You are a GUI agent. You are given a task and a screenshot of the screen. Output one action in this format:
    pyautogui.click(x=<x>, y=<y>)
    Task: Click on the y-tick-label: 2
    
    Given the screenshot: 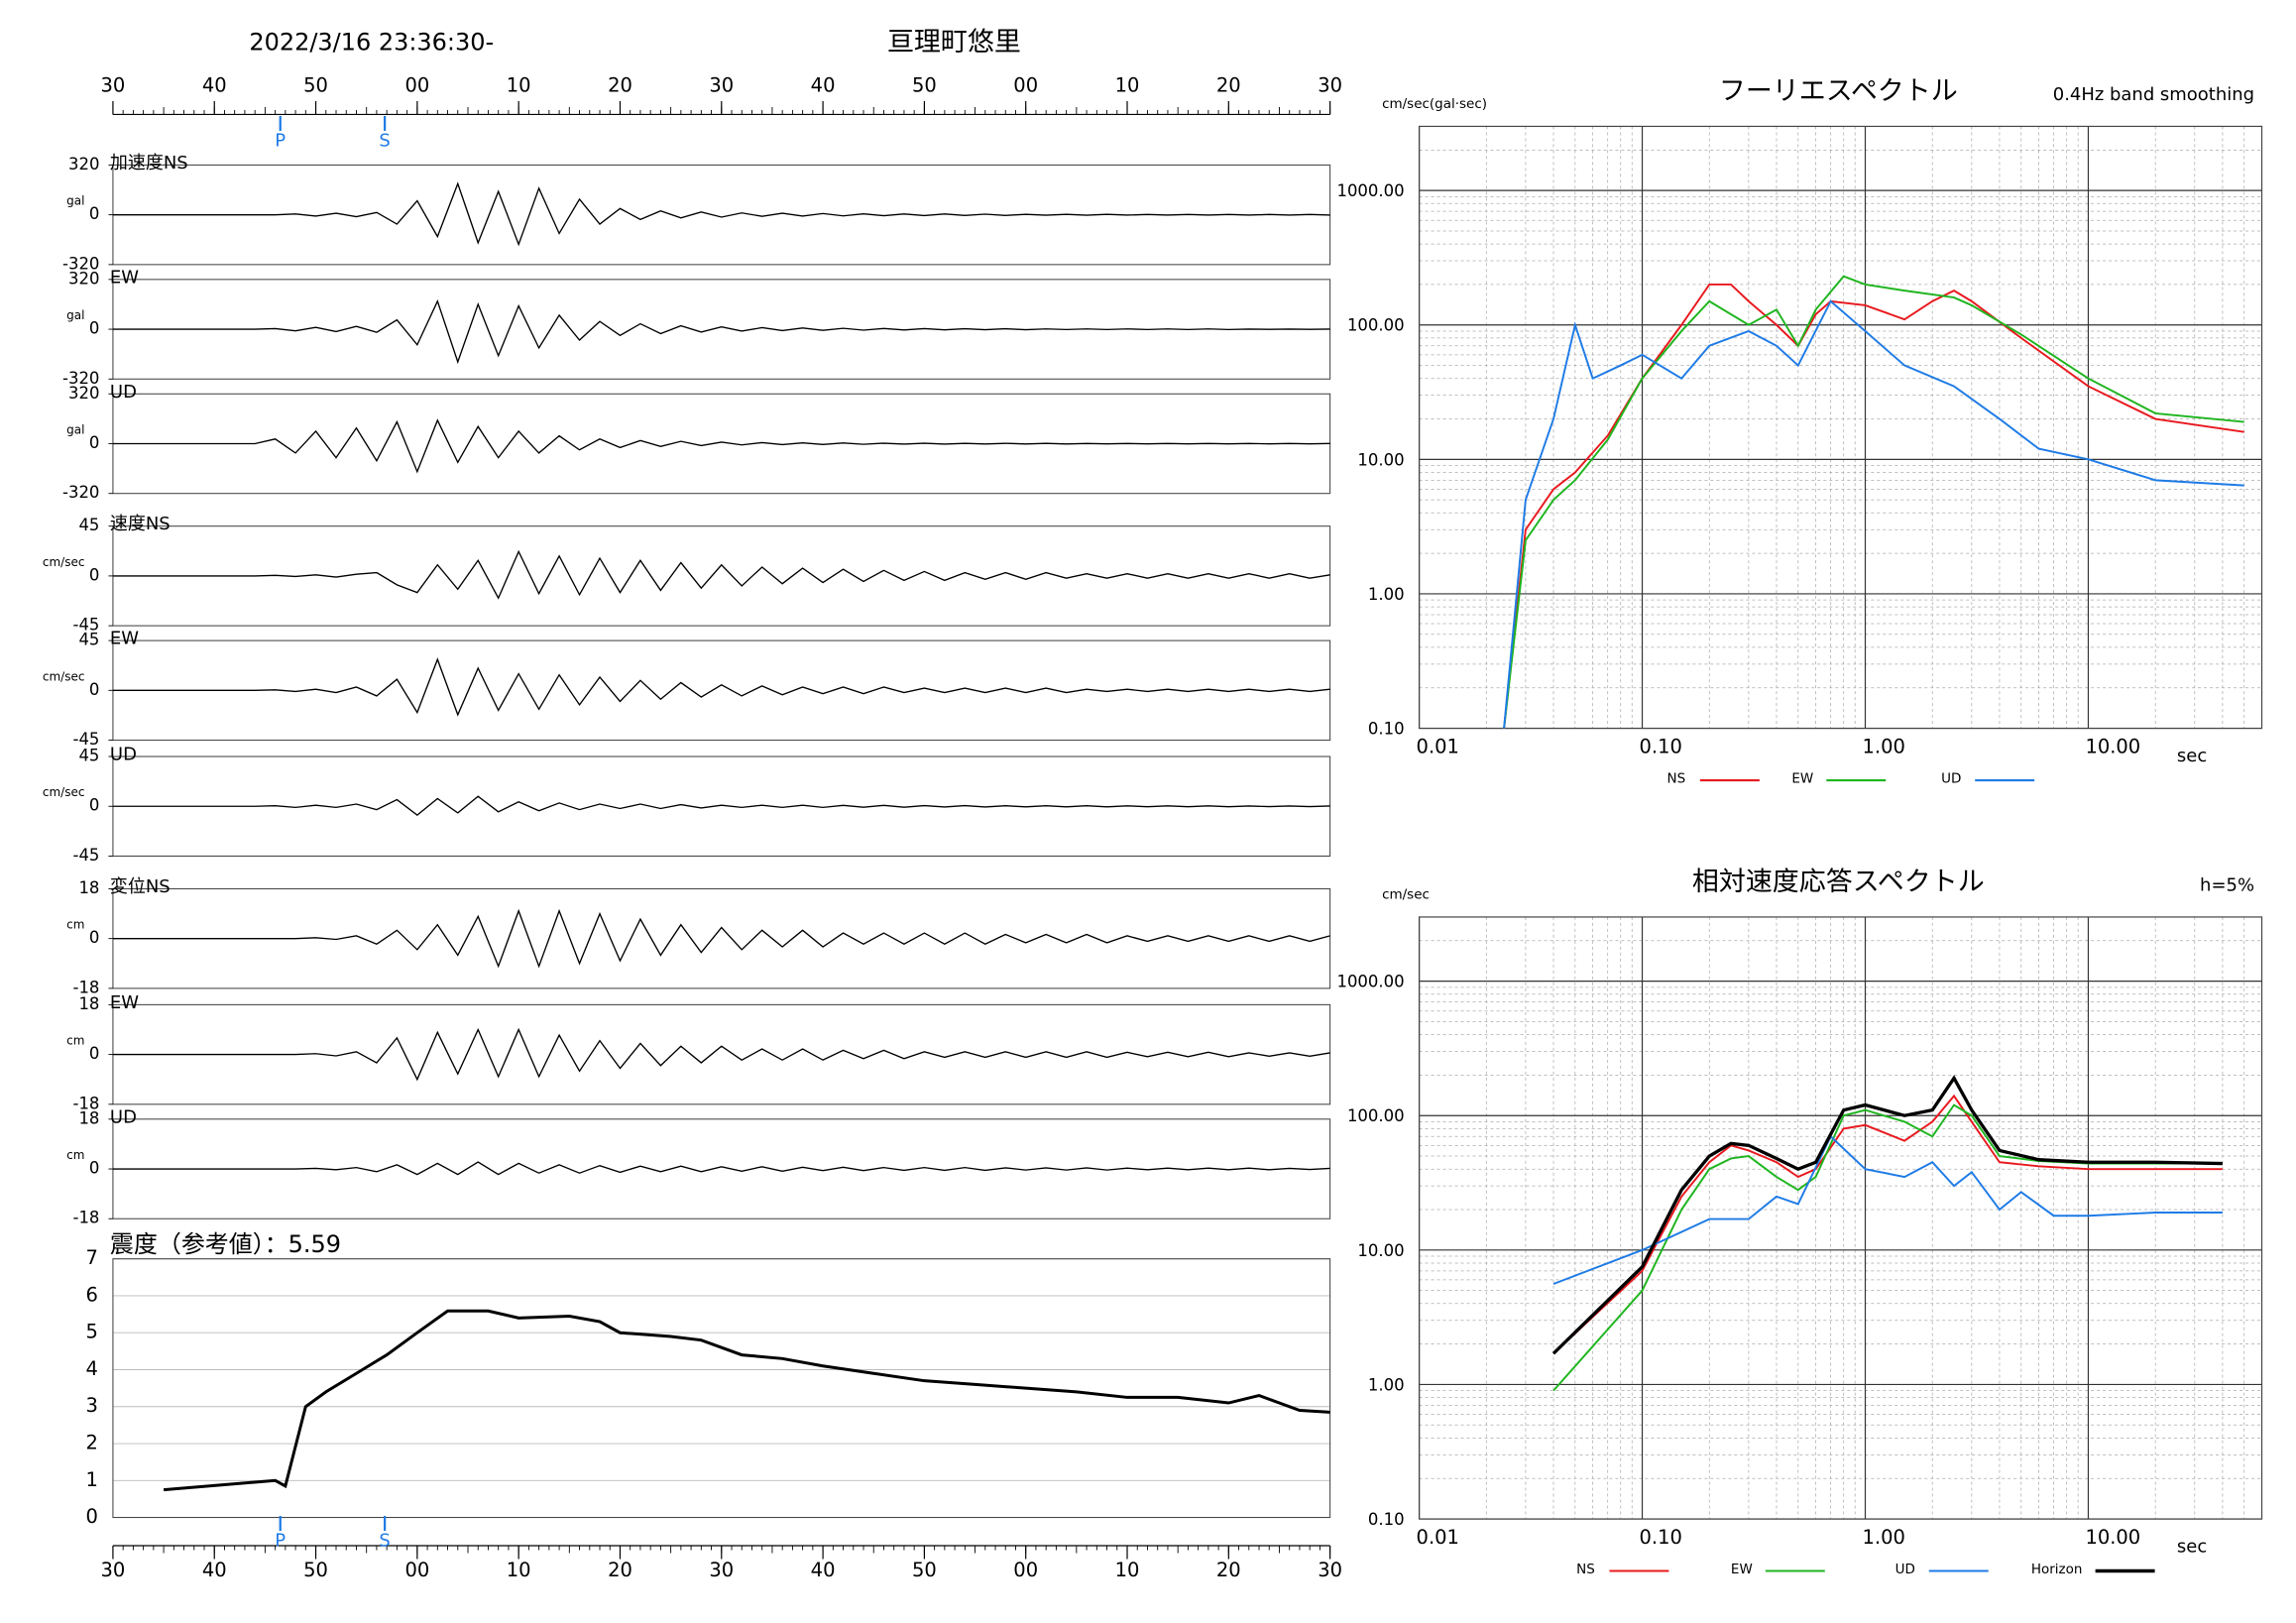 What is the action you would take?
    pyautogui.click(x=92, y=1443)
    